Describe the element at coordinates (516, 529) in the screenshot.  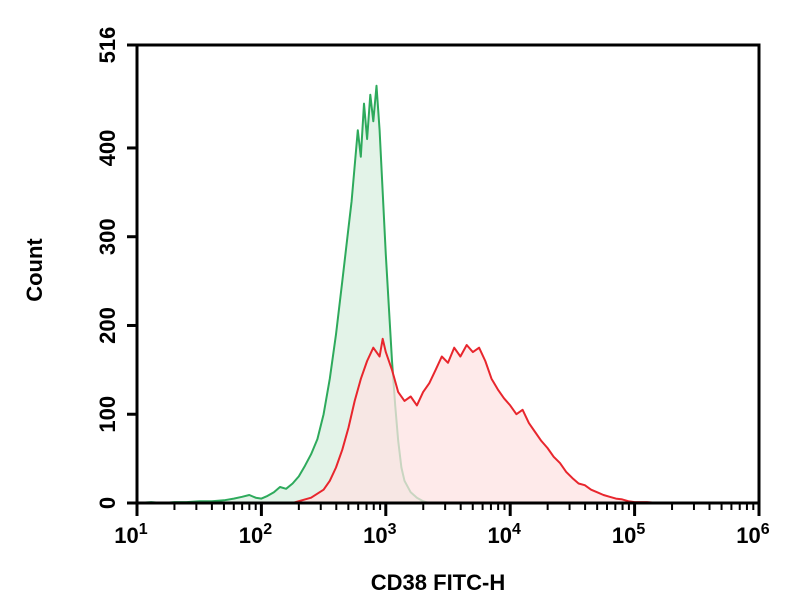
I see `x-tick-exponent: 4` at that location.